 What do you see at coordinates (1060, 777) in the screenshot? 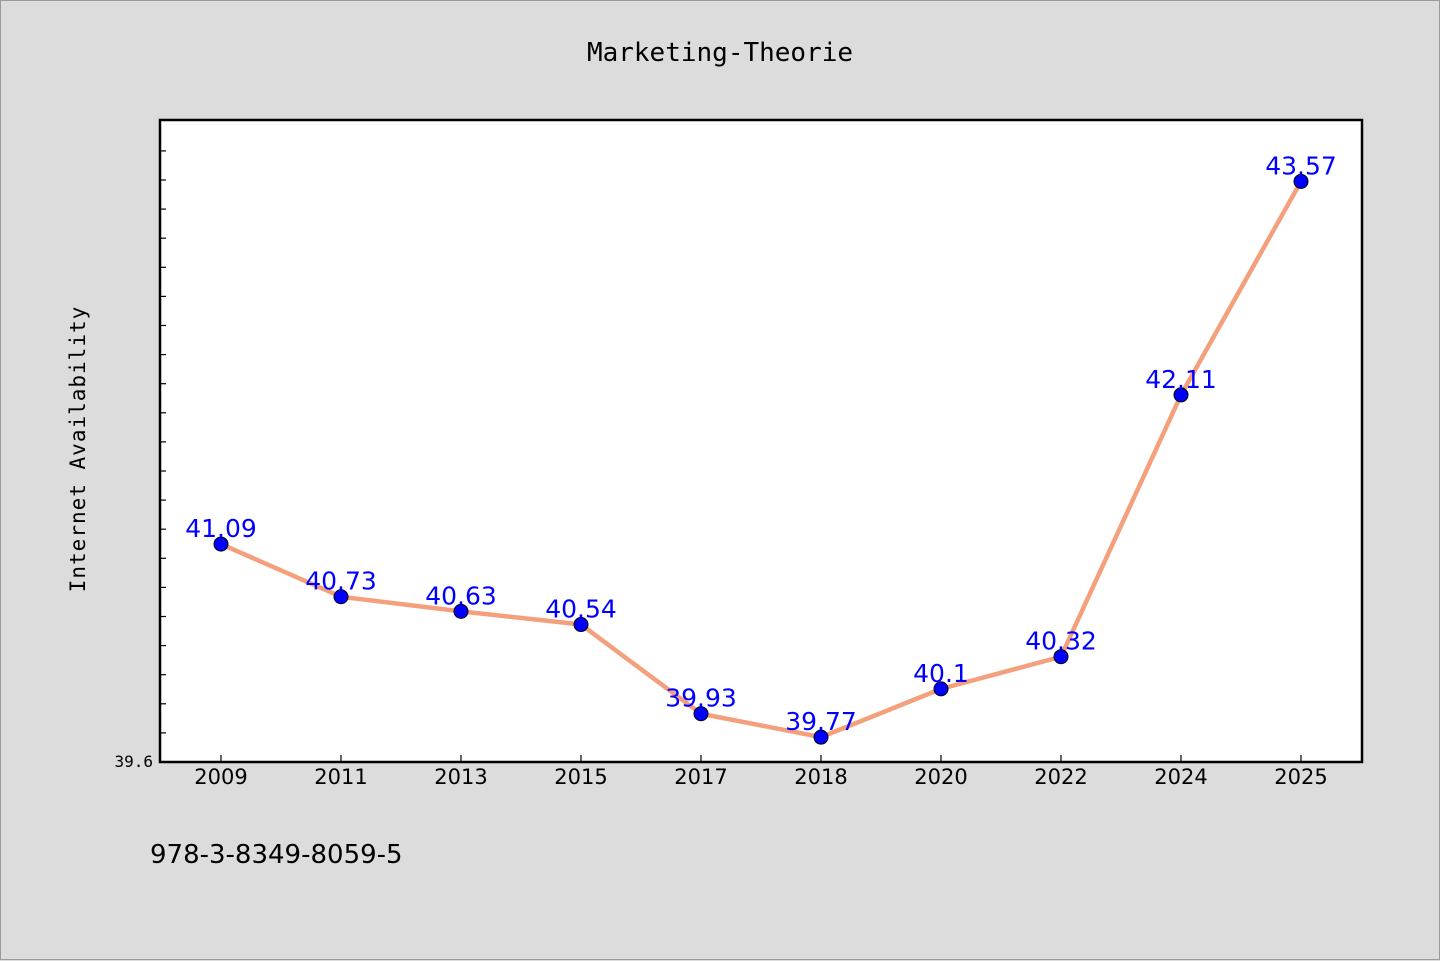
I see `x-tick-label: 2022` at bounding box center [1060, 777].